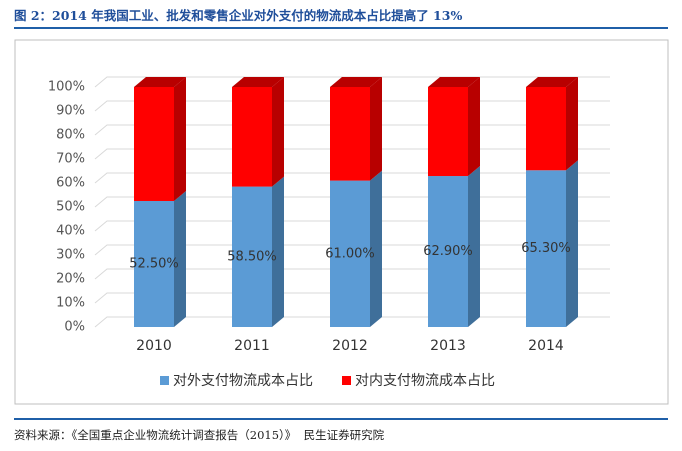 The height and width of the screenshot is (451, 682). Describe the element at coordinates (425, 381) in the screenshot. I see `legend-label: 对内支付物流成本占比` at that location.